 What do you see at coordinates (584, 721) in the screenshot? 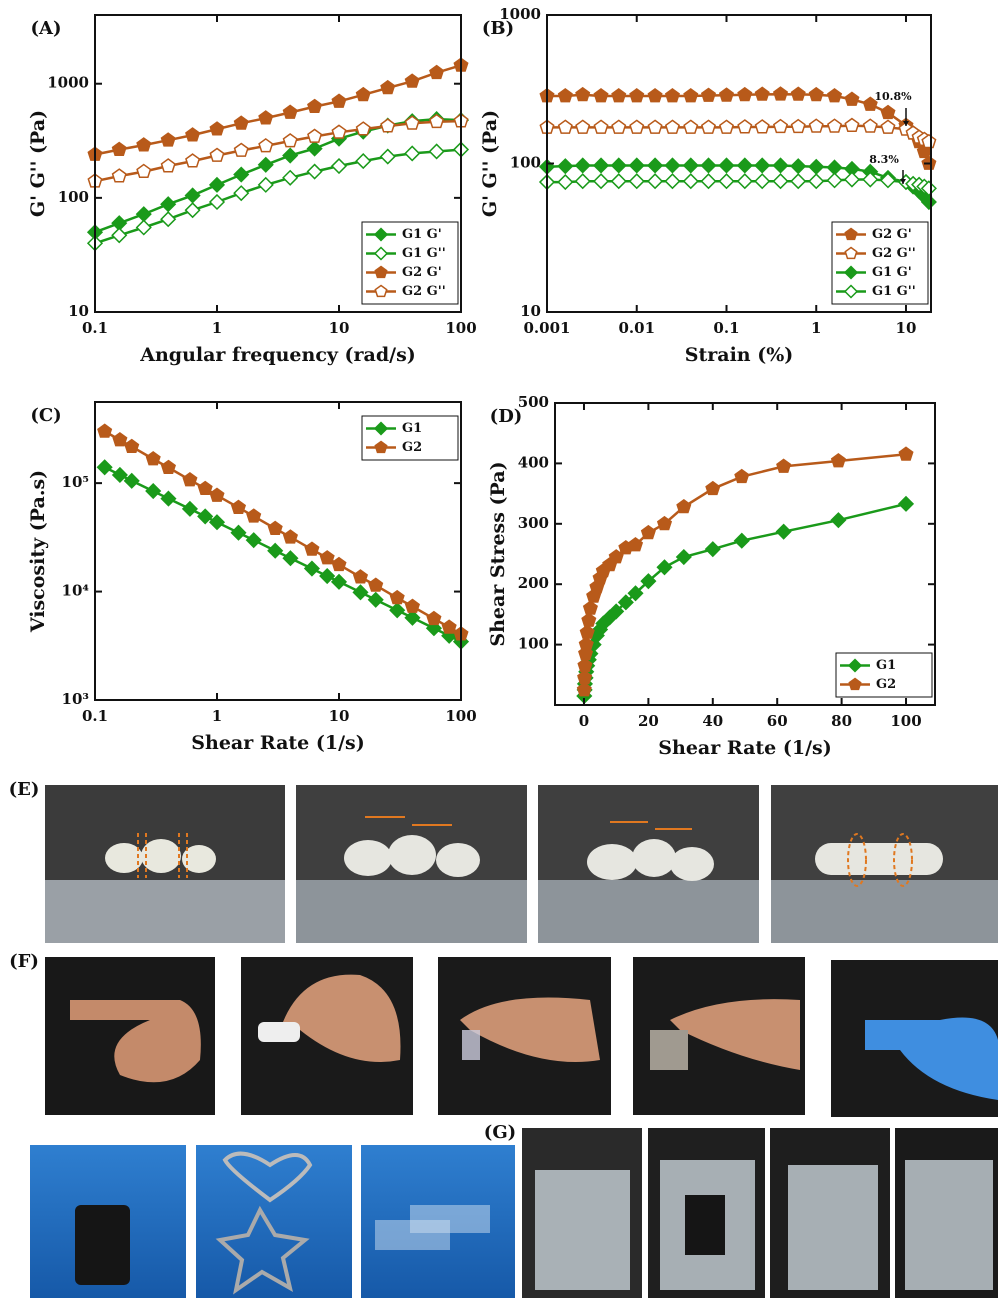
I see `x-tick-label: 0` at bounding box center [584, 721].